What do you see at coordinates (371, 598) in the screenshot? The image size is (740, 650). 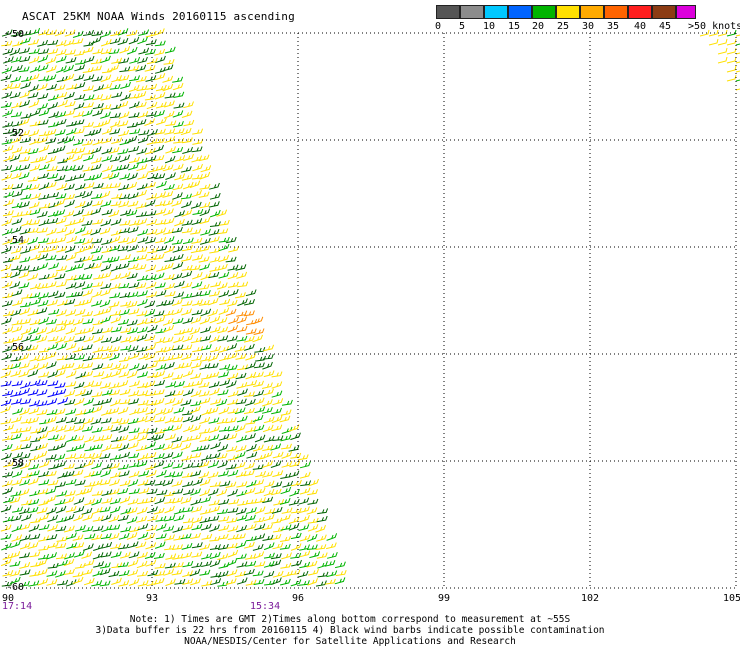 I see `longitude-labels: 90 93 96 99 102 105` at bounding box center [371, 598].